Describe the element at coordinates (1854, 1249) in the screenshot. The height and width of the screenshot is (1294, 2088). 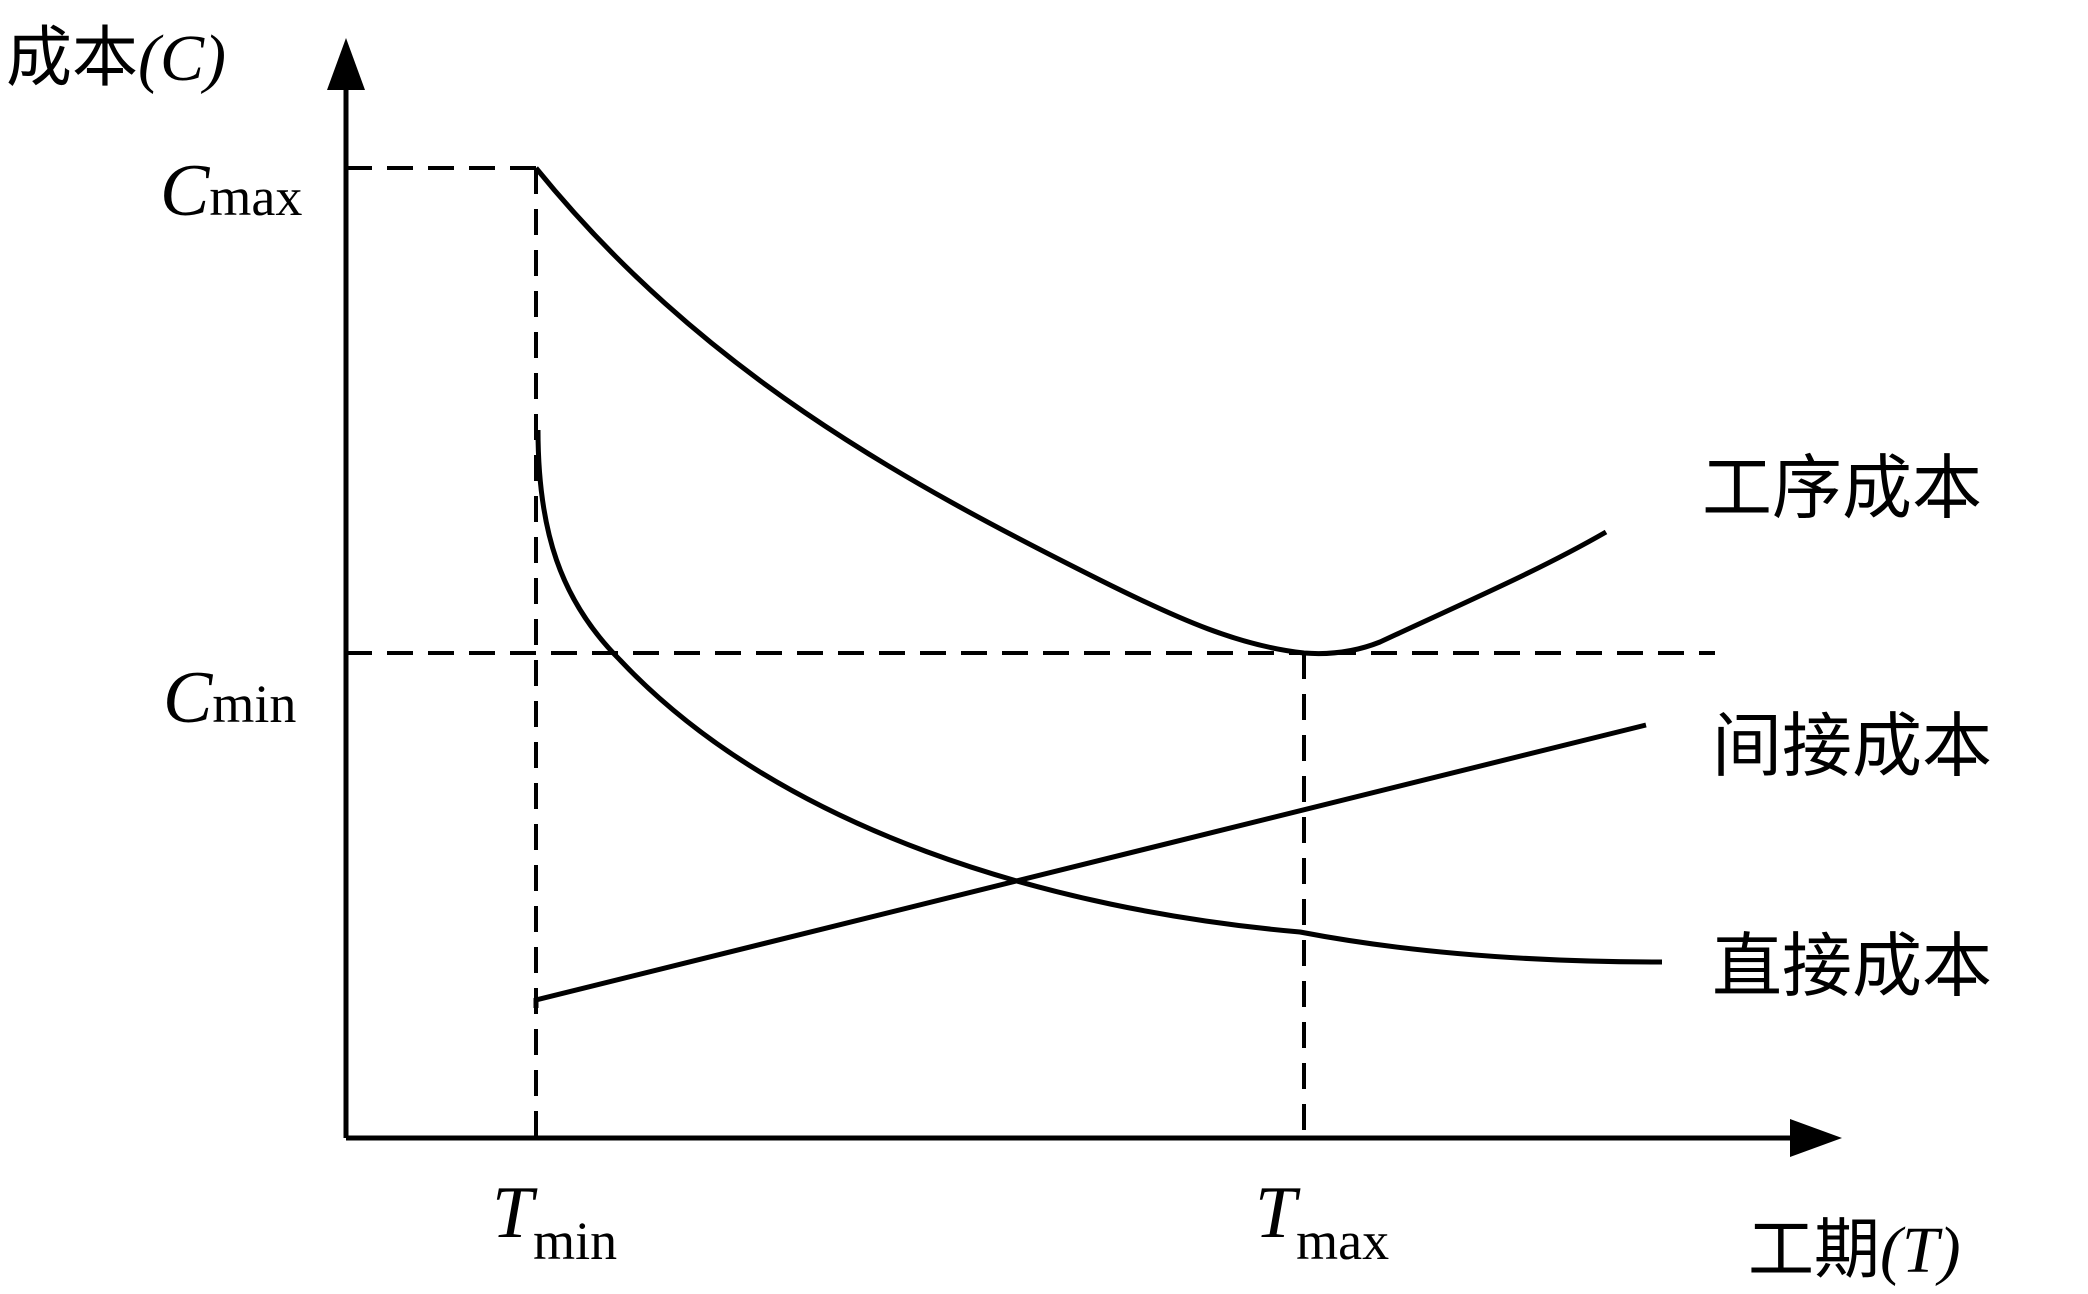
I see `x-axis-label: 工期(T)` at that location.